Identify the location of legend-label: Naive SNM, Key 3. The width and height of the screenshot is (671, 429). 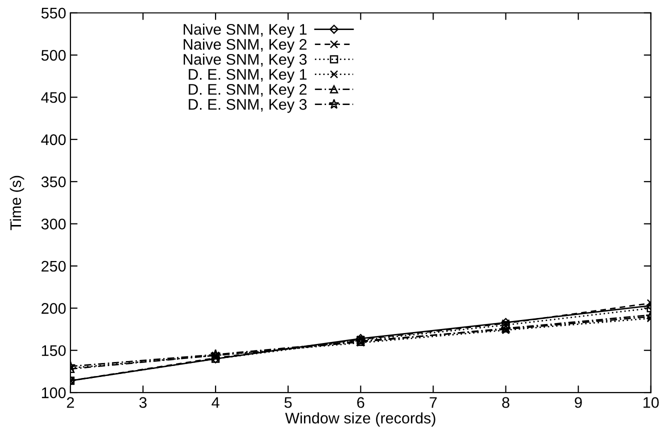
(245, 61).